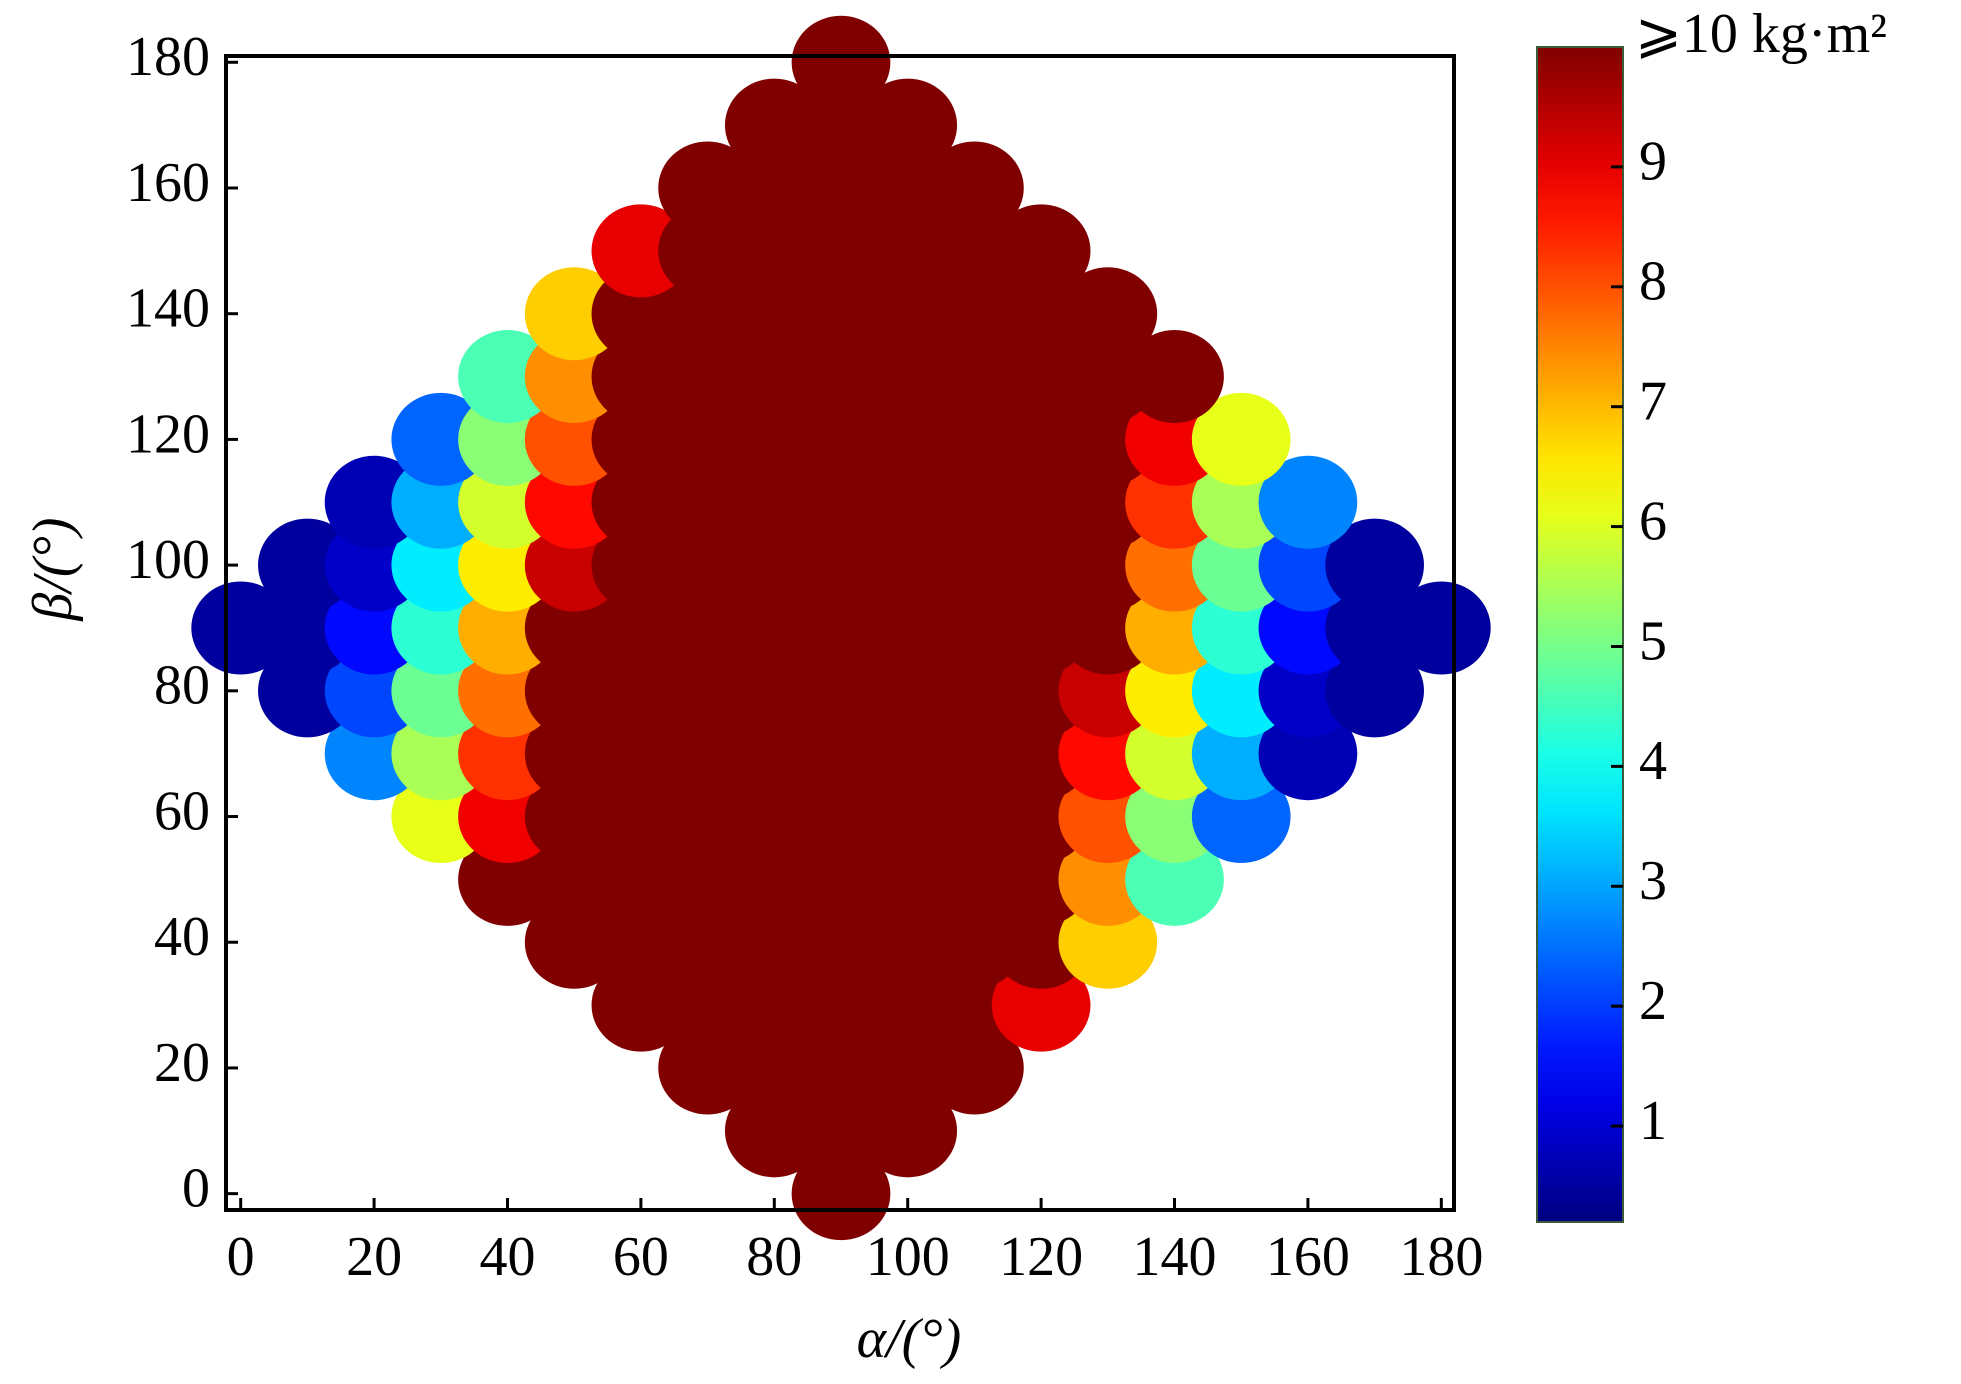 This screenshot has width=1961, height=1384. I want to click on colorbar-tick-label: ⩾10 kg·m², so click(1761, 34).